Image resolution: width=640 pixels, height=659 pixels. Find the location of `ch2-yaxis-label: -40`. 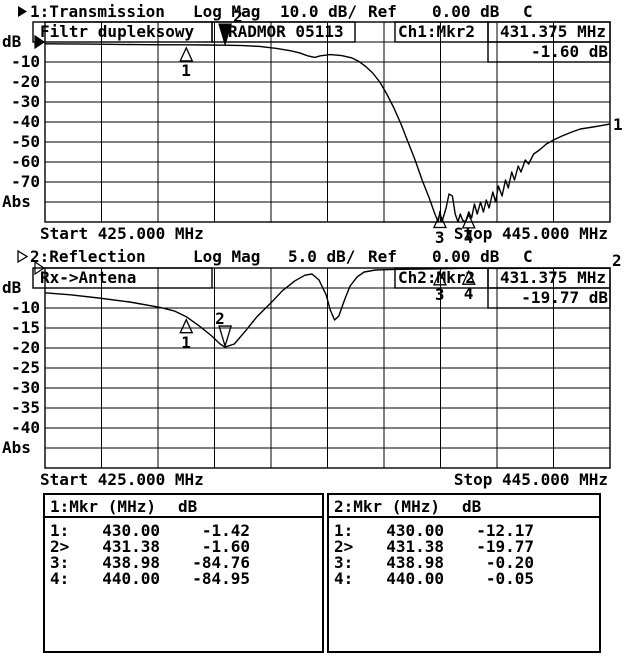

ch2-yaxis-label: -40 is located at coordinates (25, 427).